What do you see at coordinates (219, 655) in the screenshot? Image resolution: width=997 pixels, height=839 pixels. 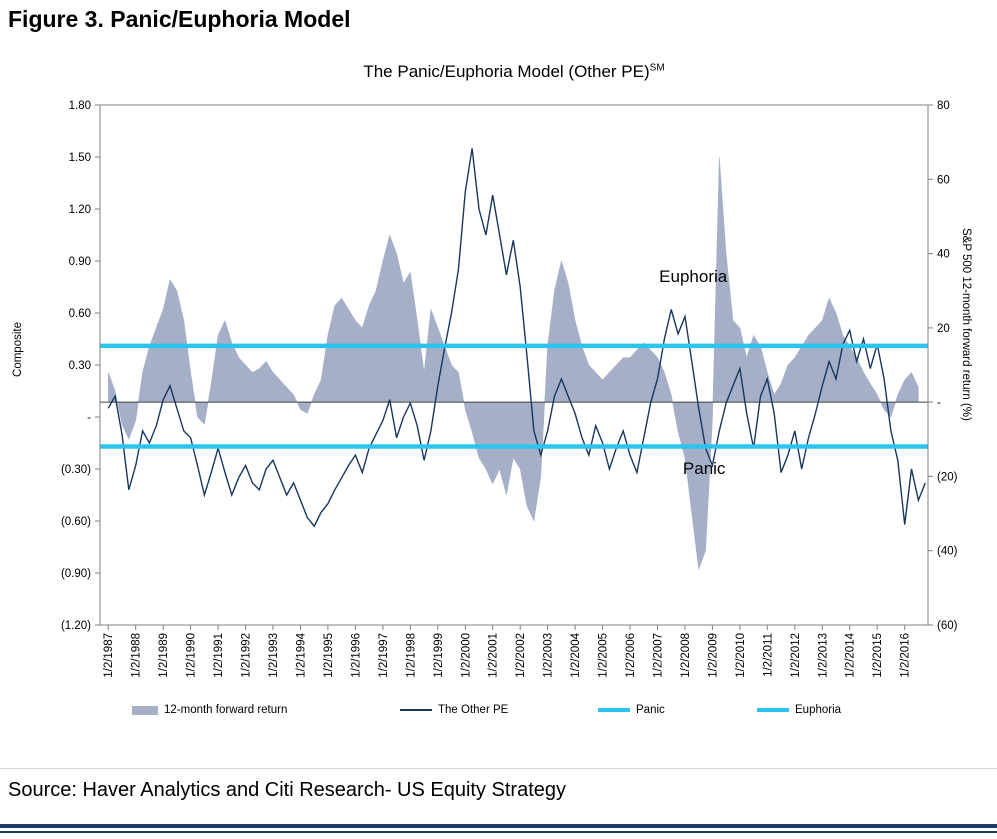 I see `x-axis-tick-label: 1/2/1991` at bounding box center [219, 655].